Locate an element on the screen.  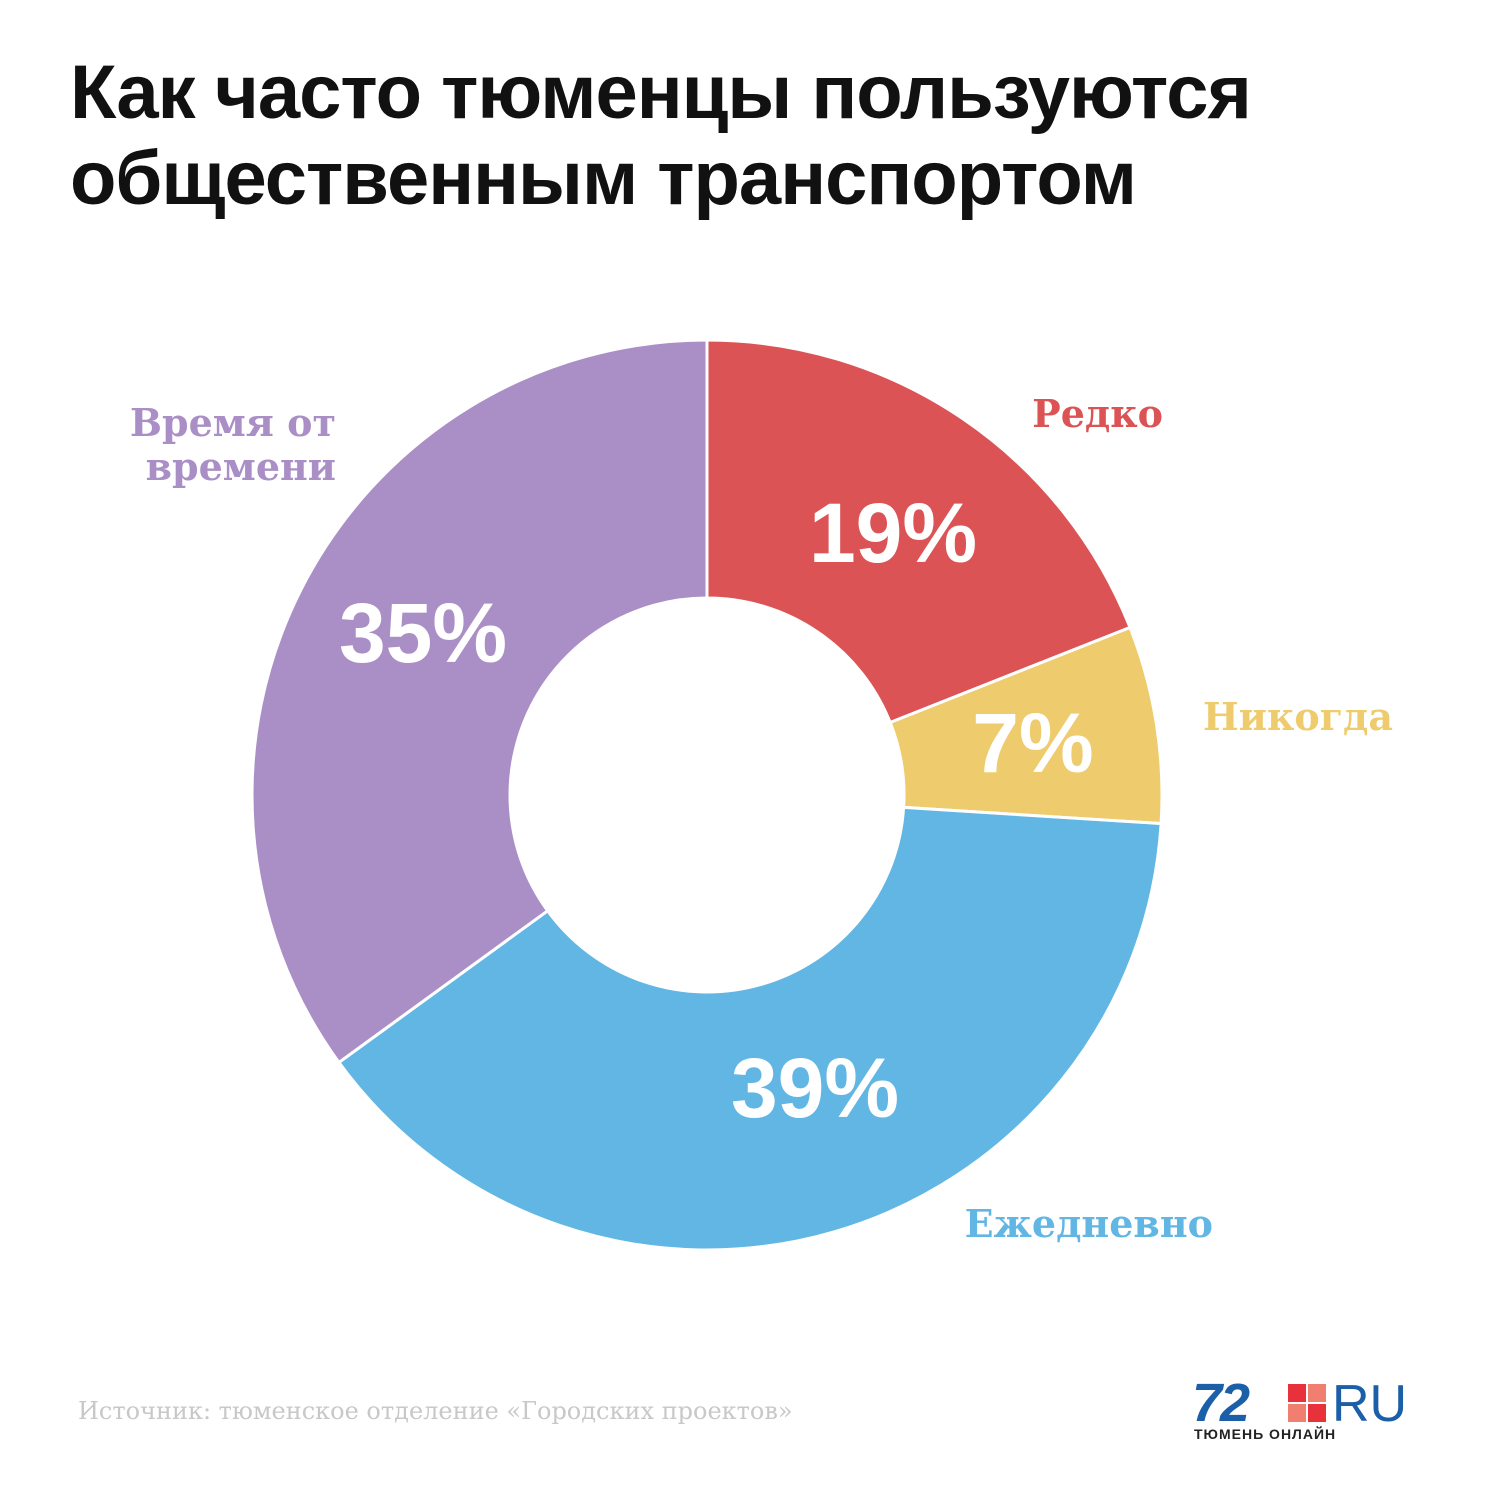
logo-number: 72 is located at coordinates (1221, 1403).